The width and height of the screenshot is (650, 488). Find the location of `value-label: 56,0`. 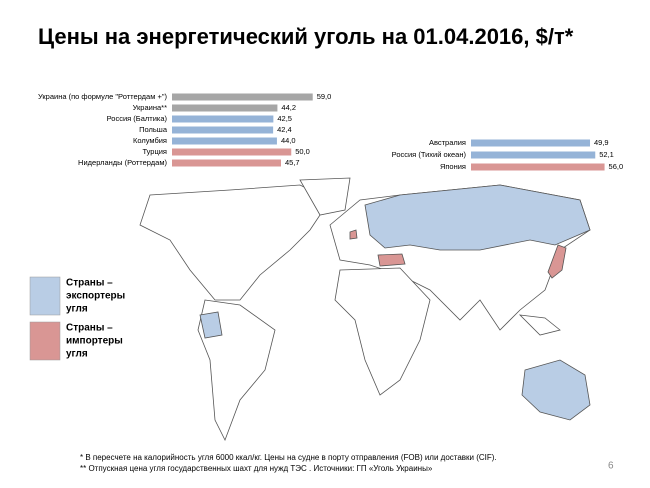

value-label: 56,0 is located at coordinates (616, 166).